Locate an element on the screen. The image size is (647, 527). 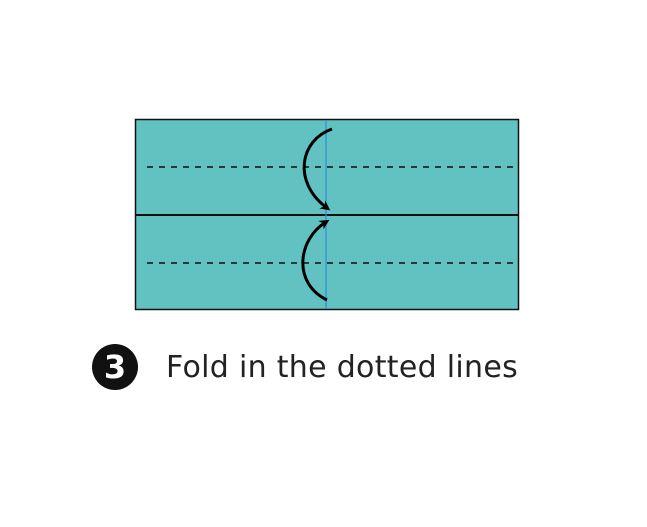
step-instruction-text: Fold in the dotted lines is located at coordinates (342, 367).